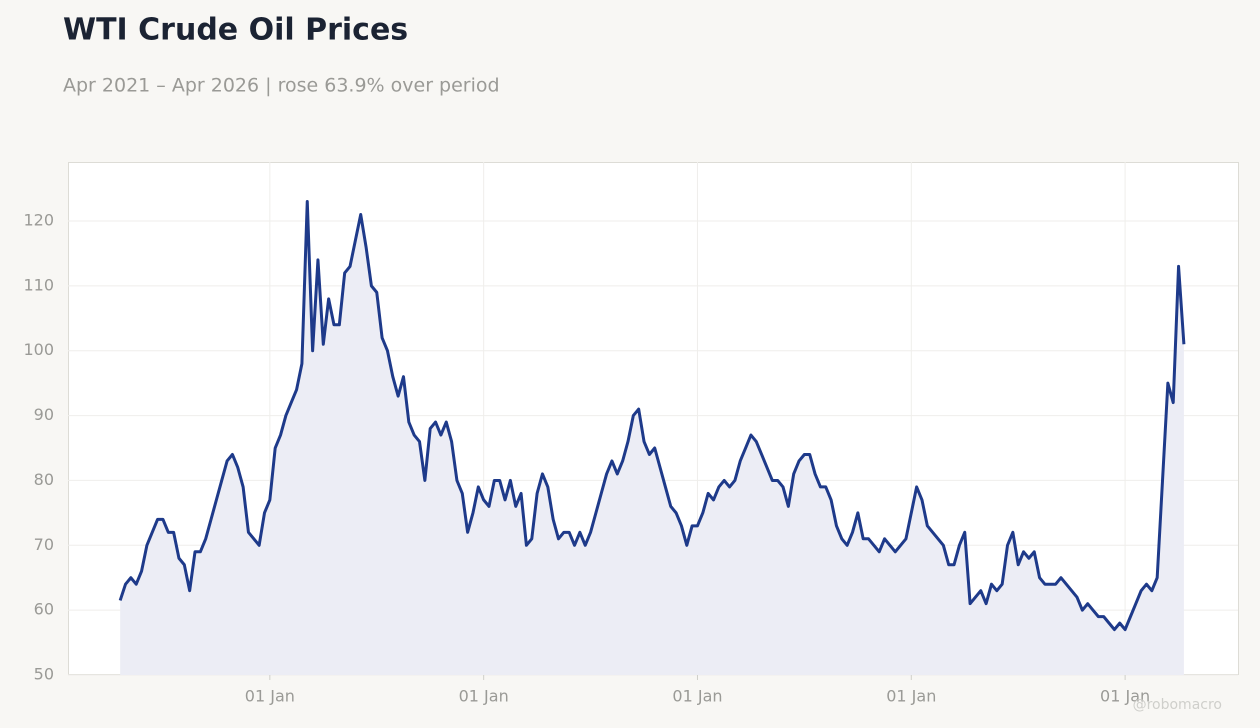  What do you see at coordinates (44, 544) in the screenshot?
I see `y-tick-label: 70` at bounding box center [44, 544].